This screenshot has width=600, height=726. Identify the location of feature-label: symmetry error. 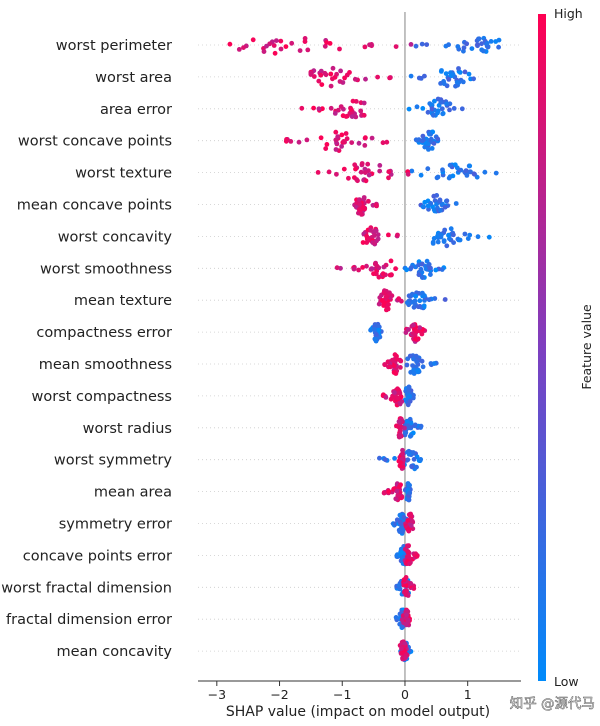
(115, 525).